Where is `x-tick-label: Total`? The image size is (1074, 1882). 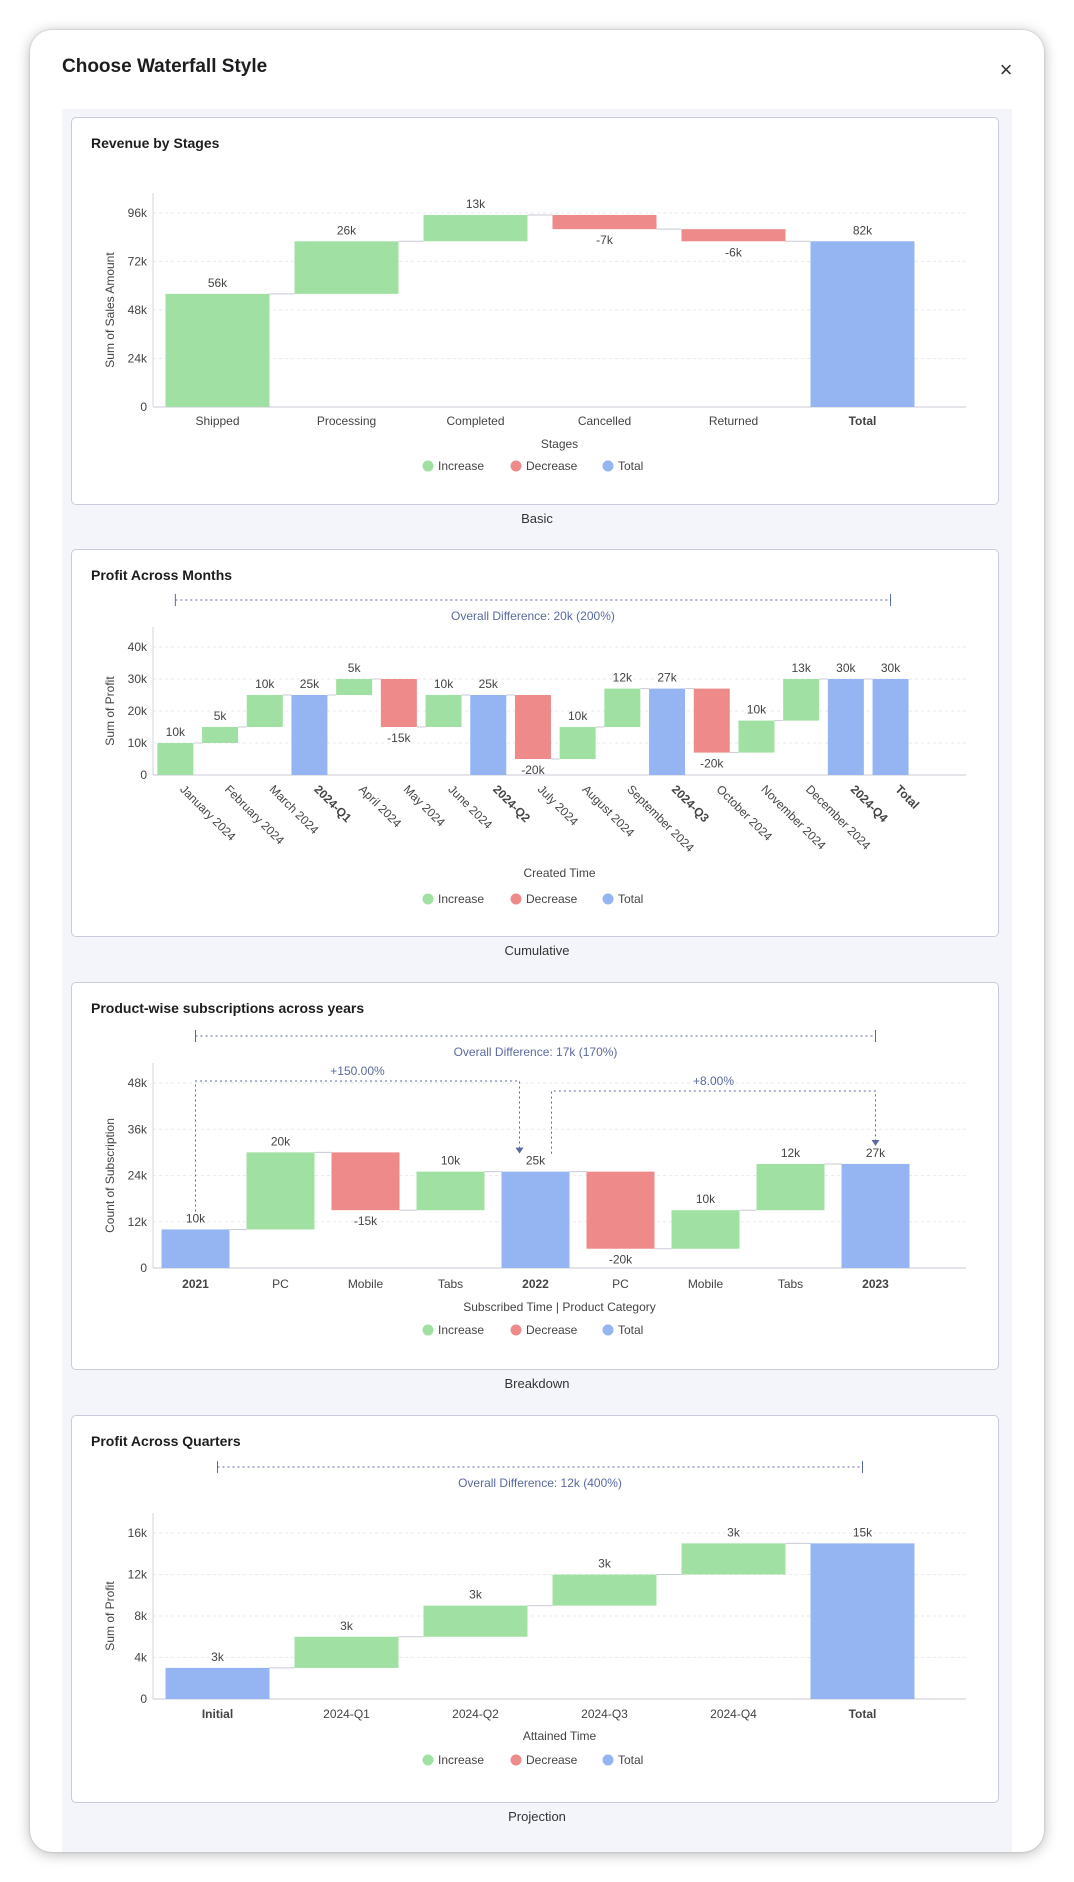
x-tick-label: Total is located at coordinates (863, 421).